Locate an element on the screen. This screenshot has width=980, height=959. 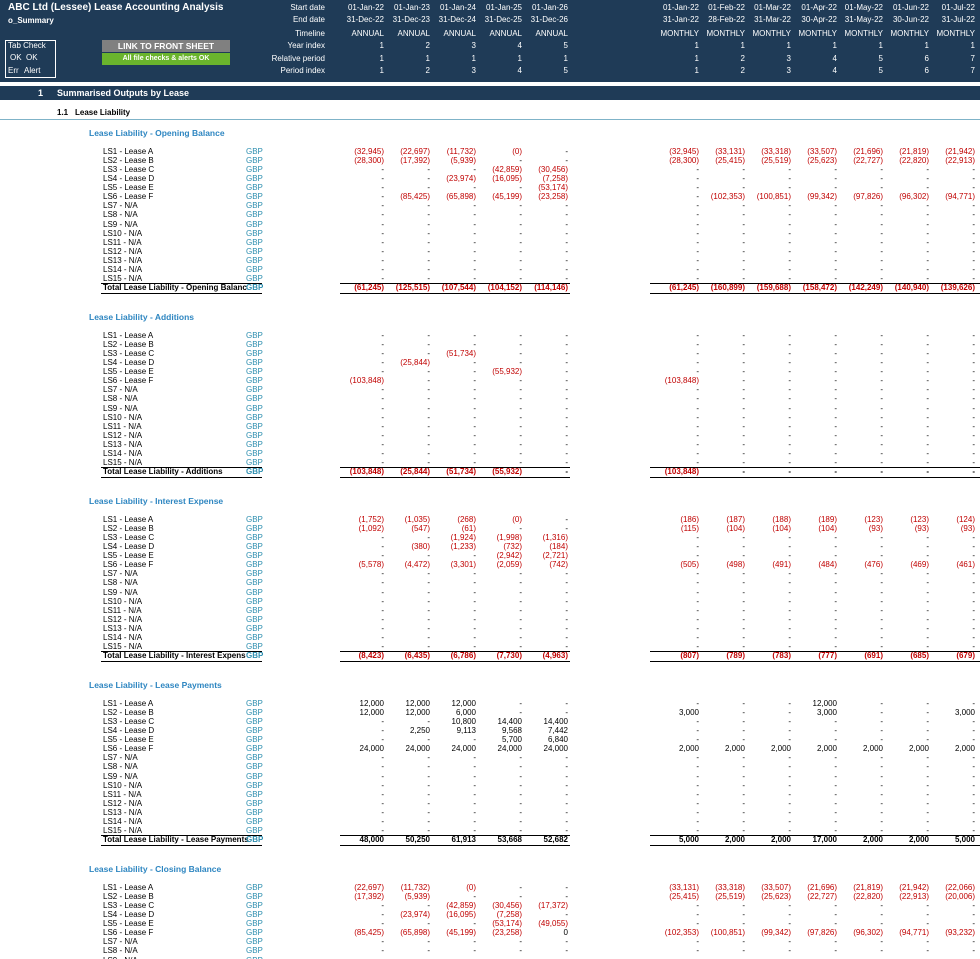
cell-value: (0) is located at coordinates (471, 887).